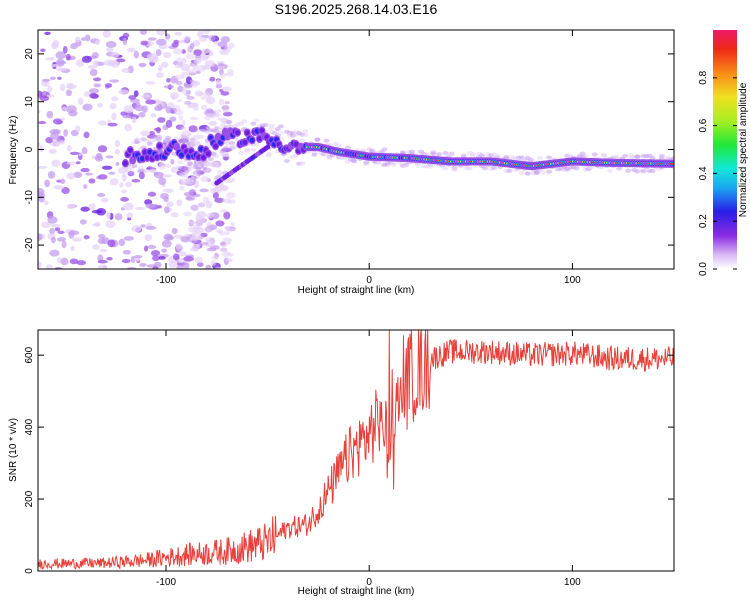  I want to click on y-tick-label: 20, so click(29, 54).